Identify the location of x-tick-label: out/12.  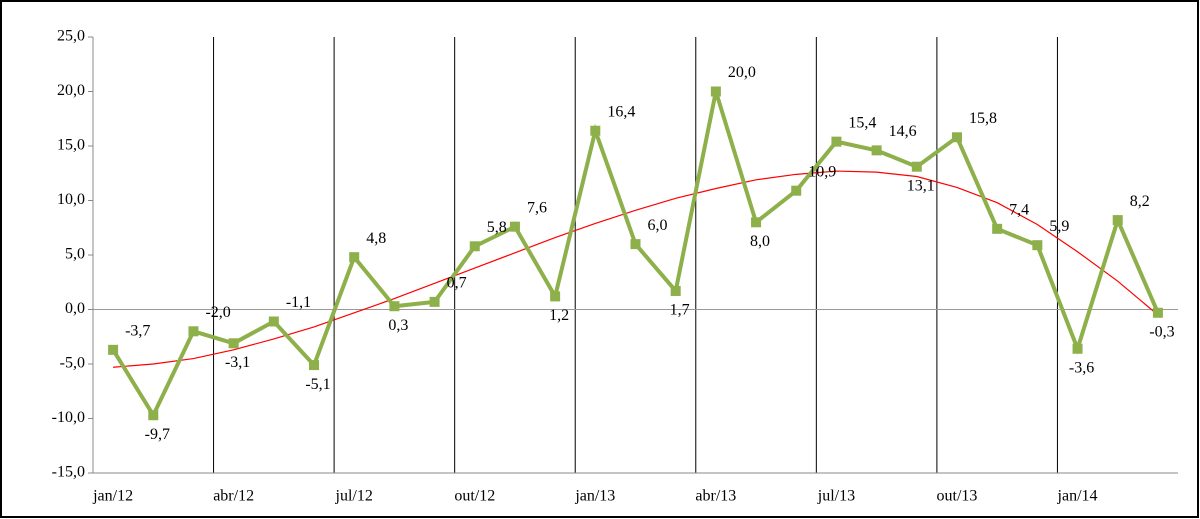
(474, 496).